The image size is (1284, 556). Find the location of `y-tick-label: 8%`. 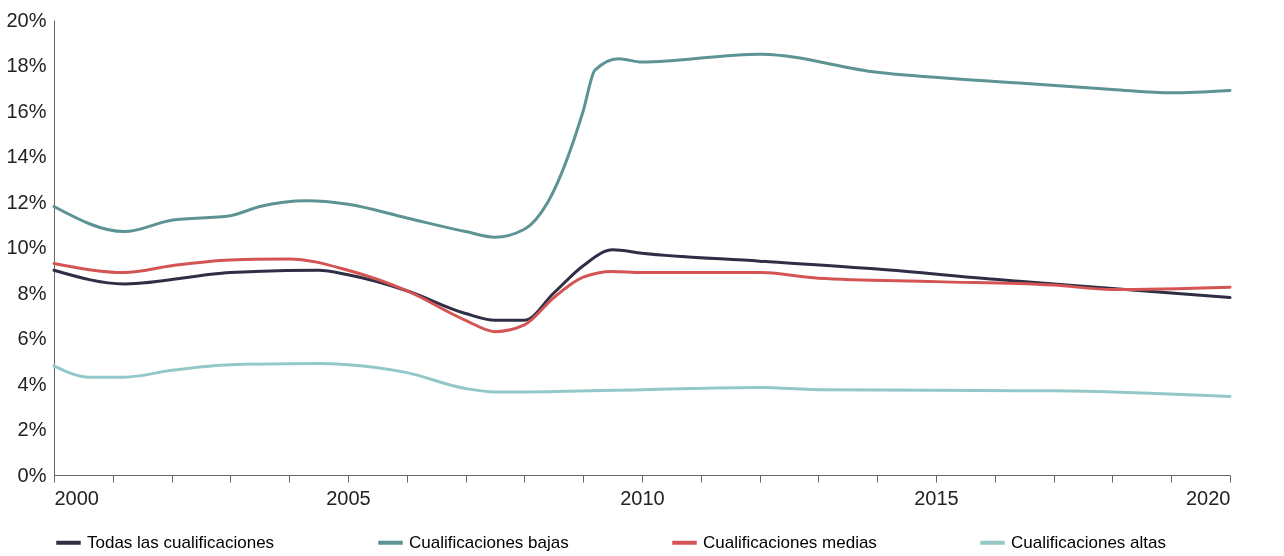

y-tick-label: 8% is located at coordinates (32, 292).